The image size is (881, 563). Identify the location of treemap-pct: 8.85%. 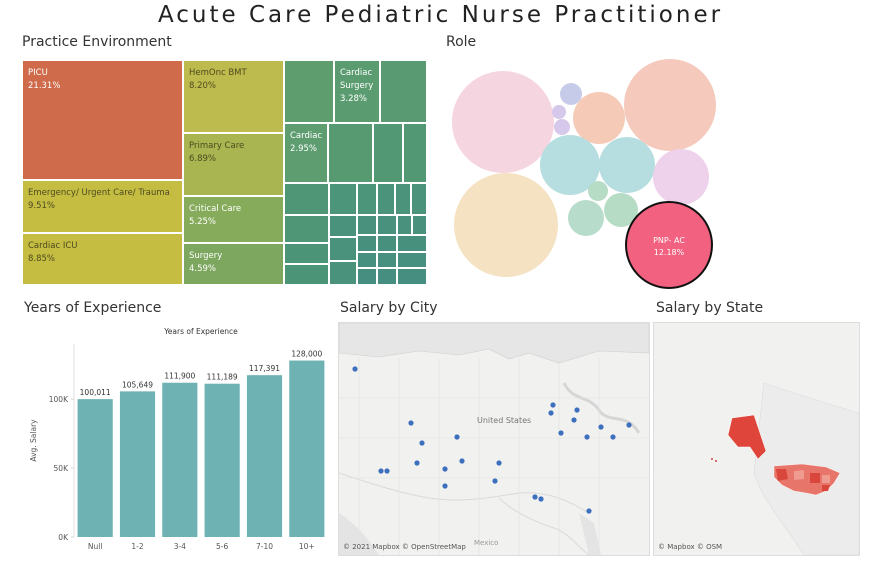
(42, 259).